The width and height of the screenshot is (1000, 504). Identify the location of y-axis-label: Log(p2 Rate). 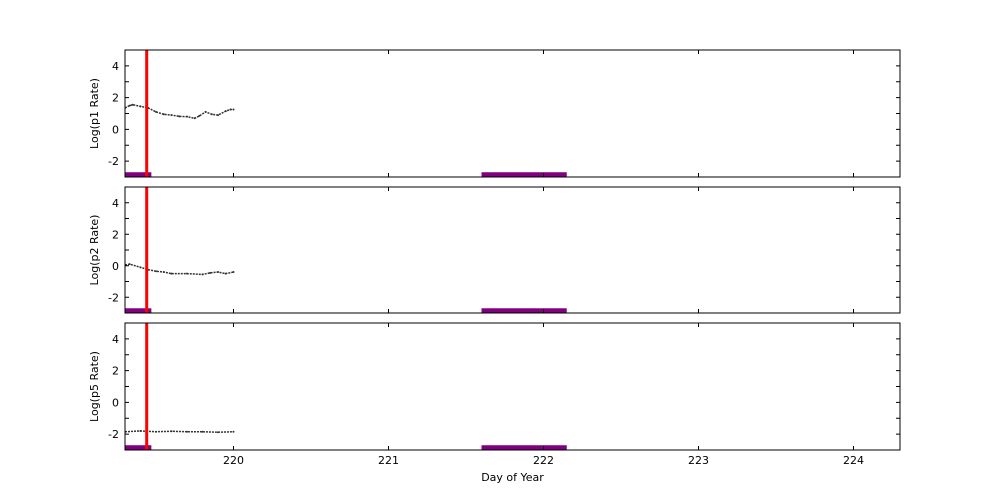
(94, 250).